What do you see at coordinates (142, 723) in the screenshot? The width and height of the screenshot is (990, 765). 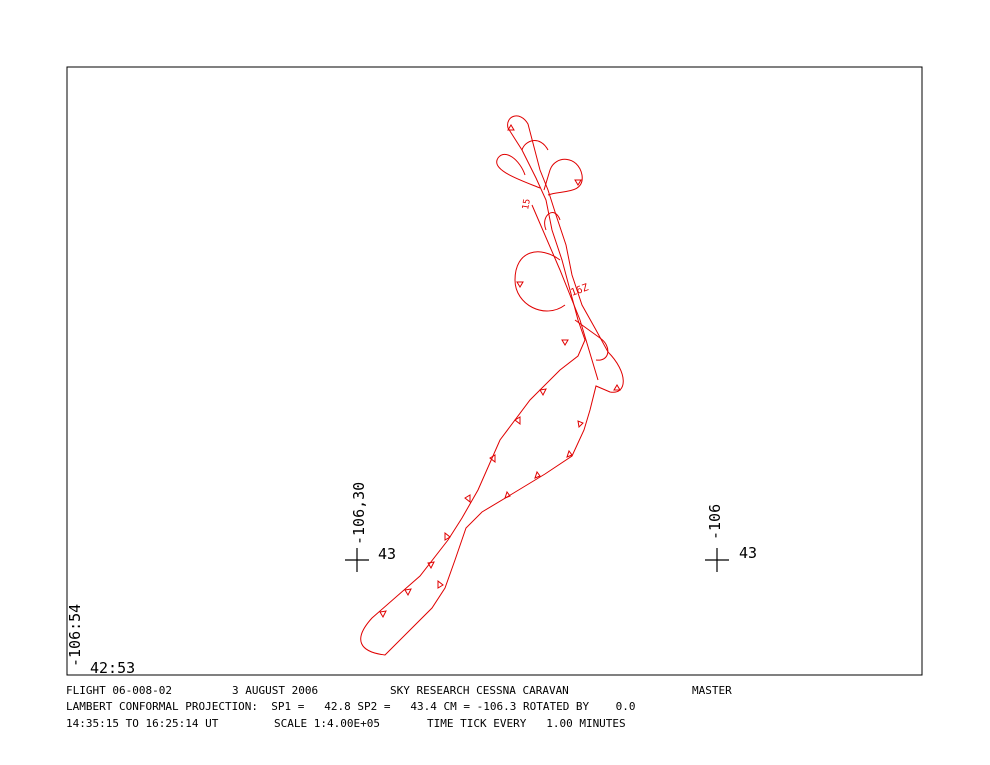 I see `footer-time-range: 14:35:15 TO 16:25:14 UT` at bounding box center [142, 723].